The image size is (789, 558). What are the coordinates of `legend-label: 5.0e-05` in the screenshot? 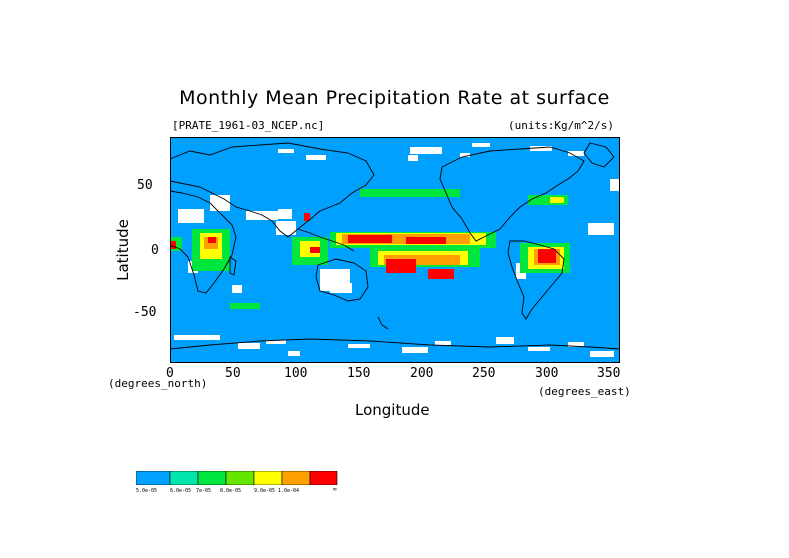 It's located at (147, 491).